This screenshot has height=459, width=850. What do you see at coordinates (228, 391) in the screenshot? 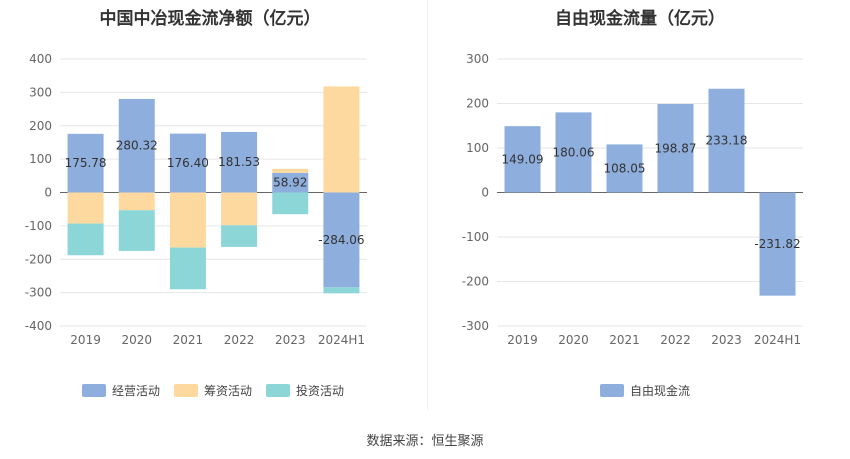
I see `legend-label: 筹资活动` at bounding box center [228, 391].